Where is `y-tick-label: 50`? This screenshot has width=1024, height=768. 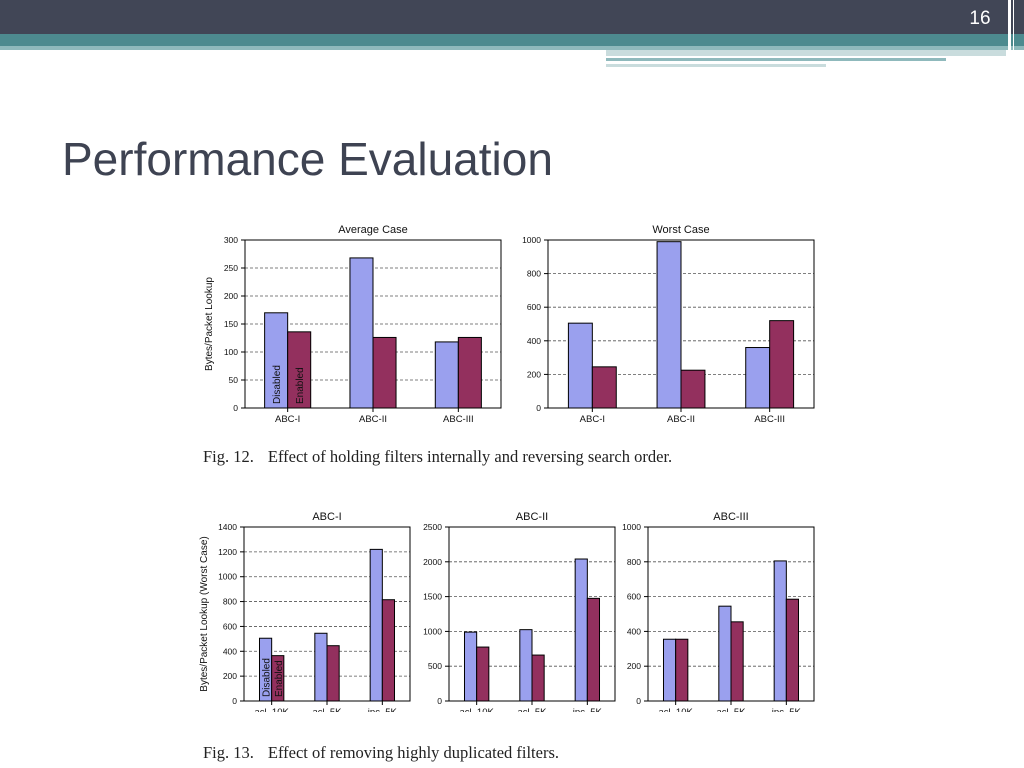
y-tick-label: 50 is located at coordinates (234, 380).